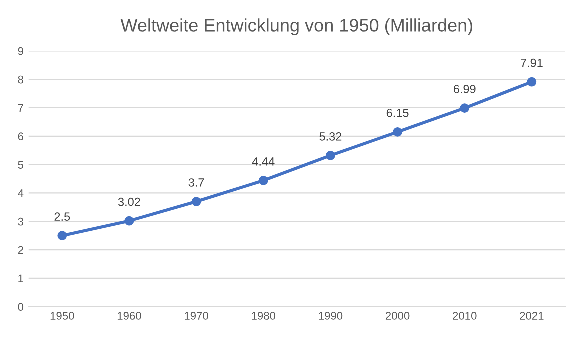 The height and width of the screenshot is (341, 577). What do you see at coordinates (21, 80) in the screenshot?
I see `y-tick-label: 8` at bounding box center [21, 80].